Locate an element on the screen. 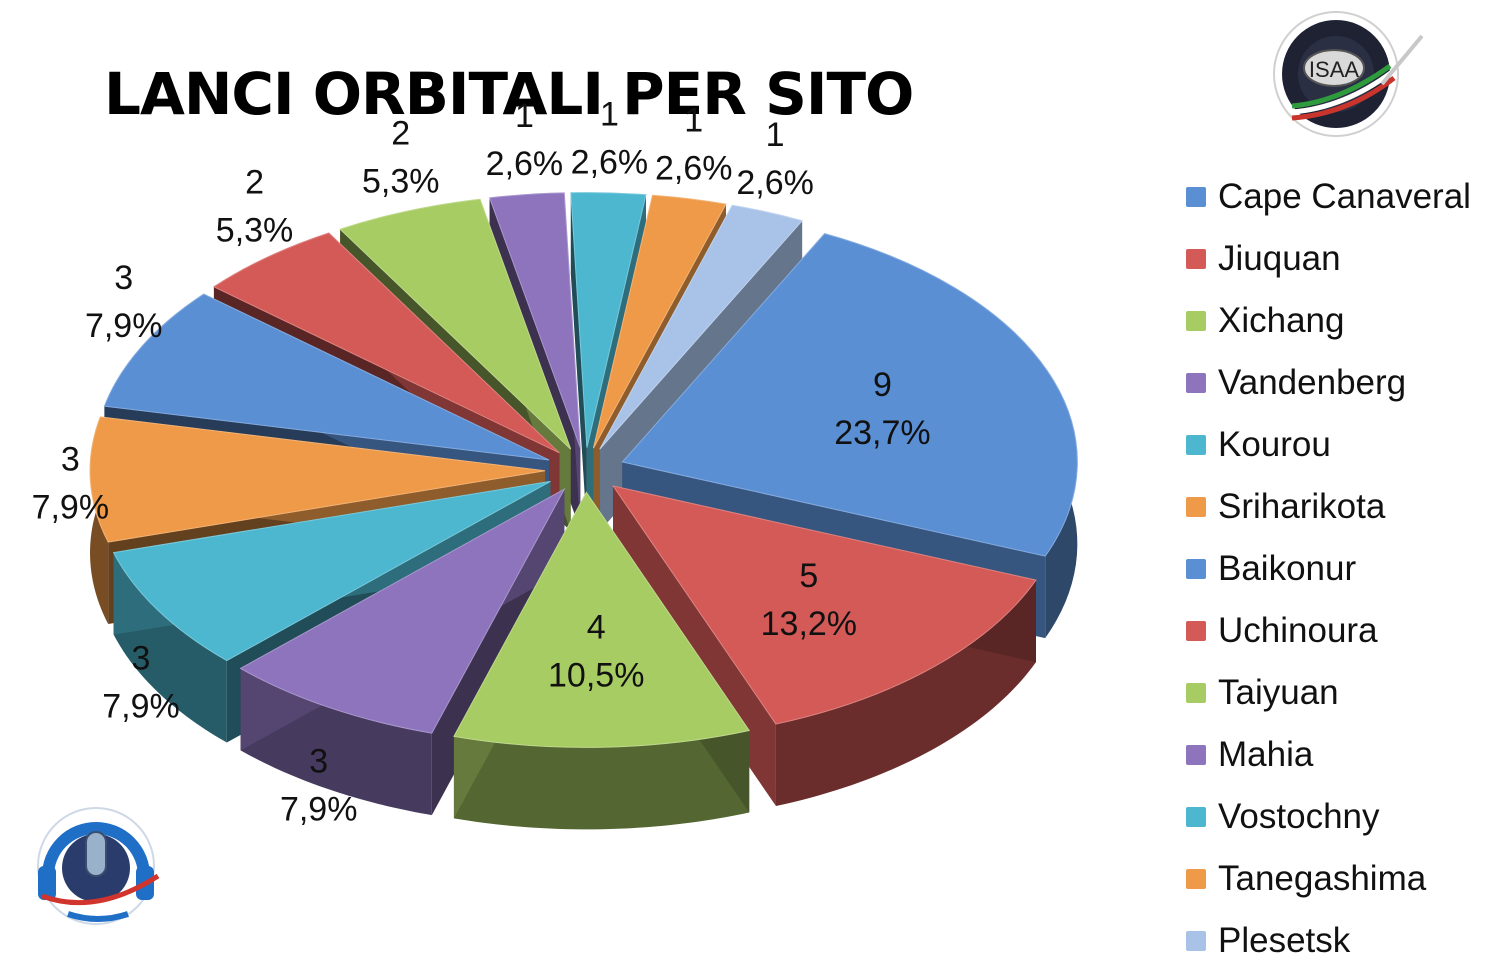 This screenshot has height=974, width=1490. legend-item-taiyuan: Taiyuan is located at coordinates (1328, 693).